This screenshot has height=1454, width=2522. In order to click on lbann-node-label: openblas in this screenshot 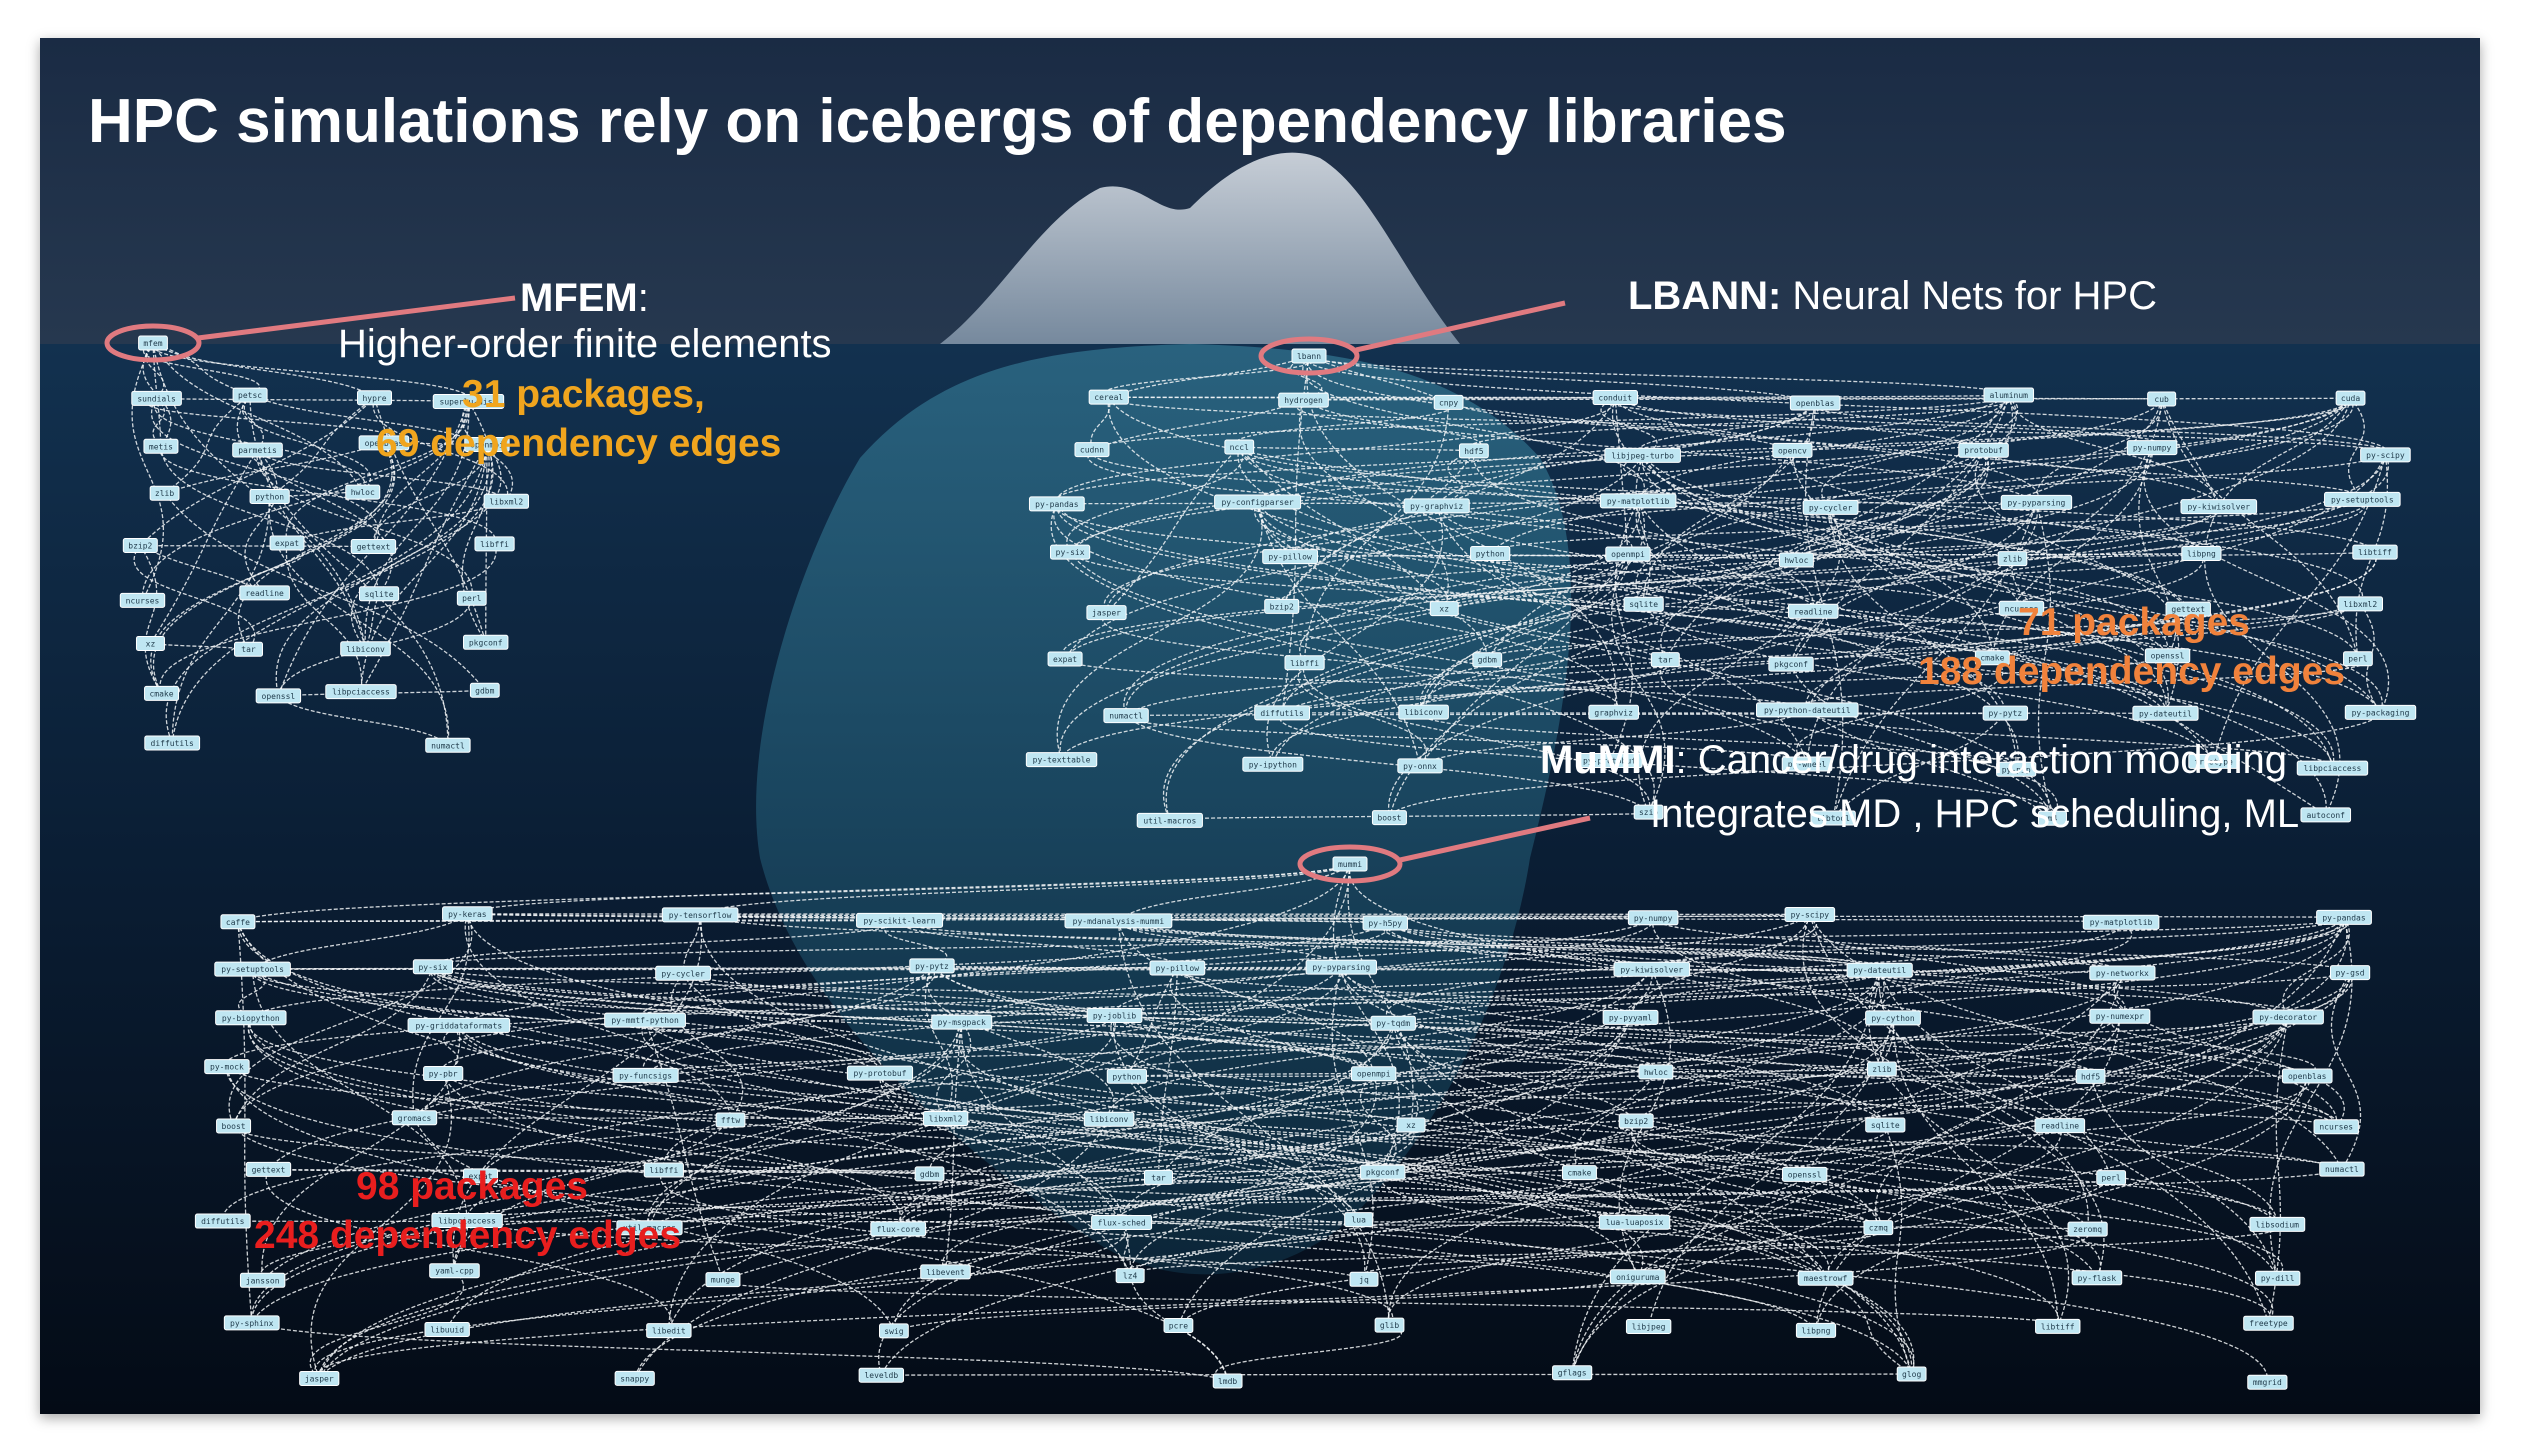, I will do `click(1815, 403)`.